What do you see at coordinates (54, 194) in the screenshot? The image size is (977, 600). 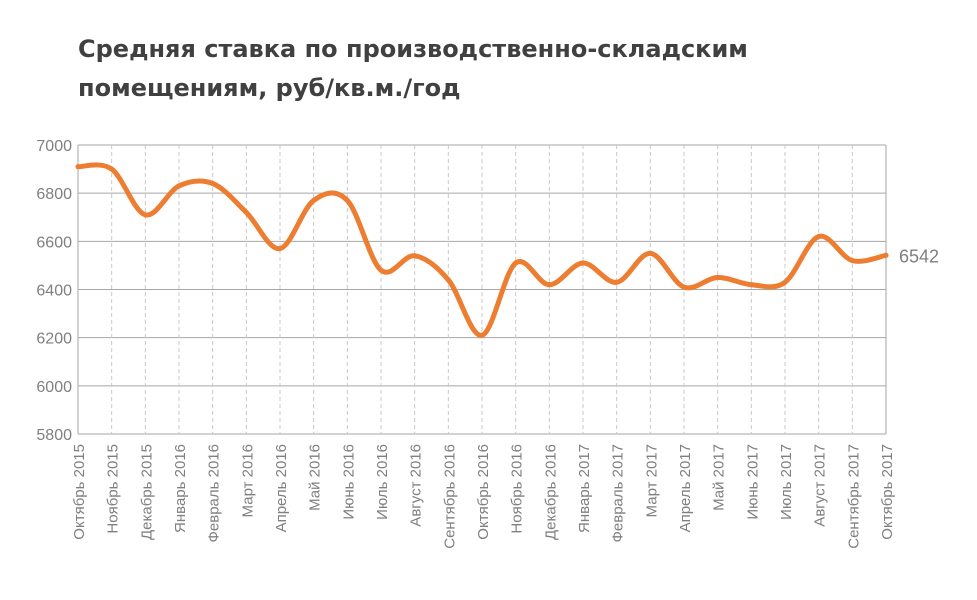 I see `y-tick-label: 6800` at bounding box center [54, 194].